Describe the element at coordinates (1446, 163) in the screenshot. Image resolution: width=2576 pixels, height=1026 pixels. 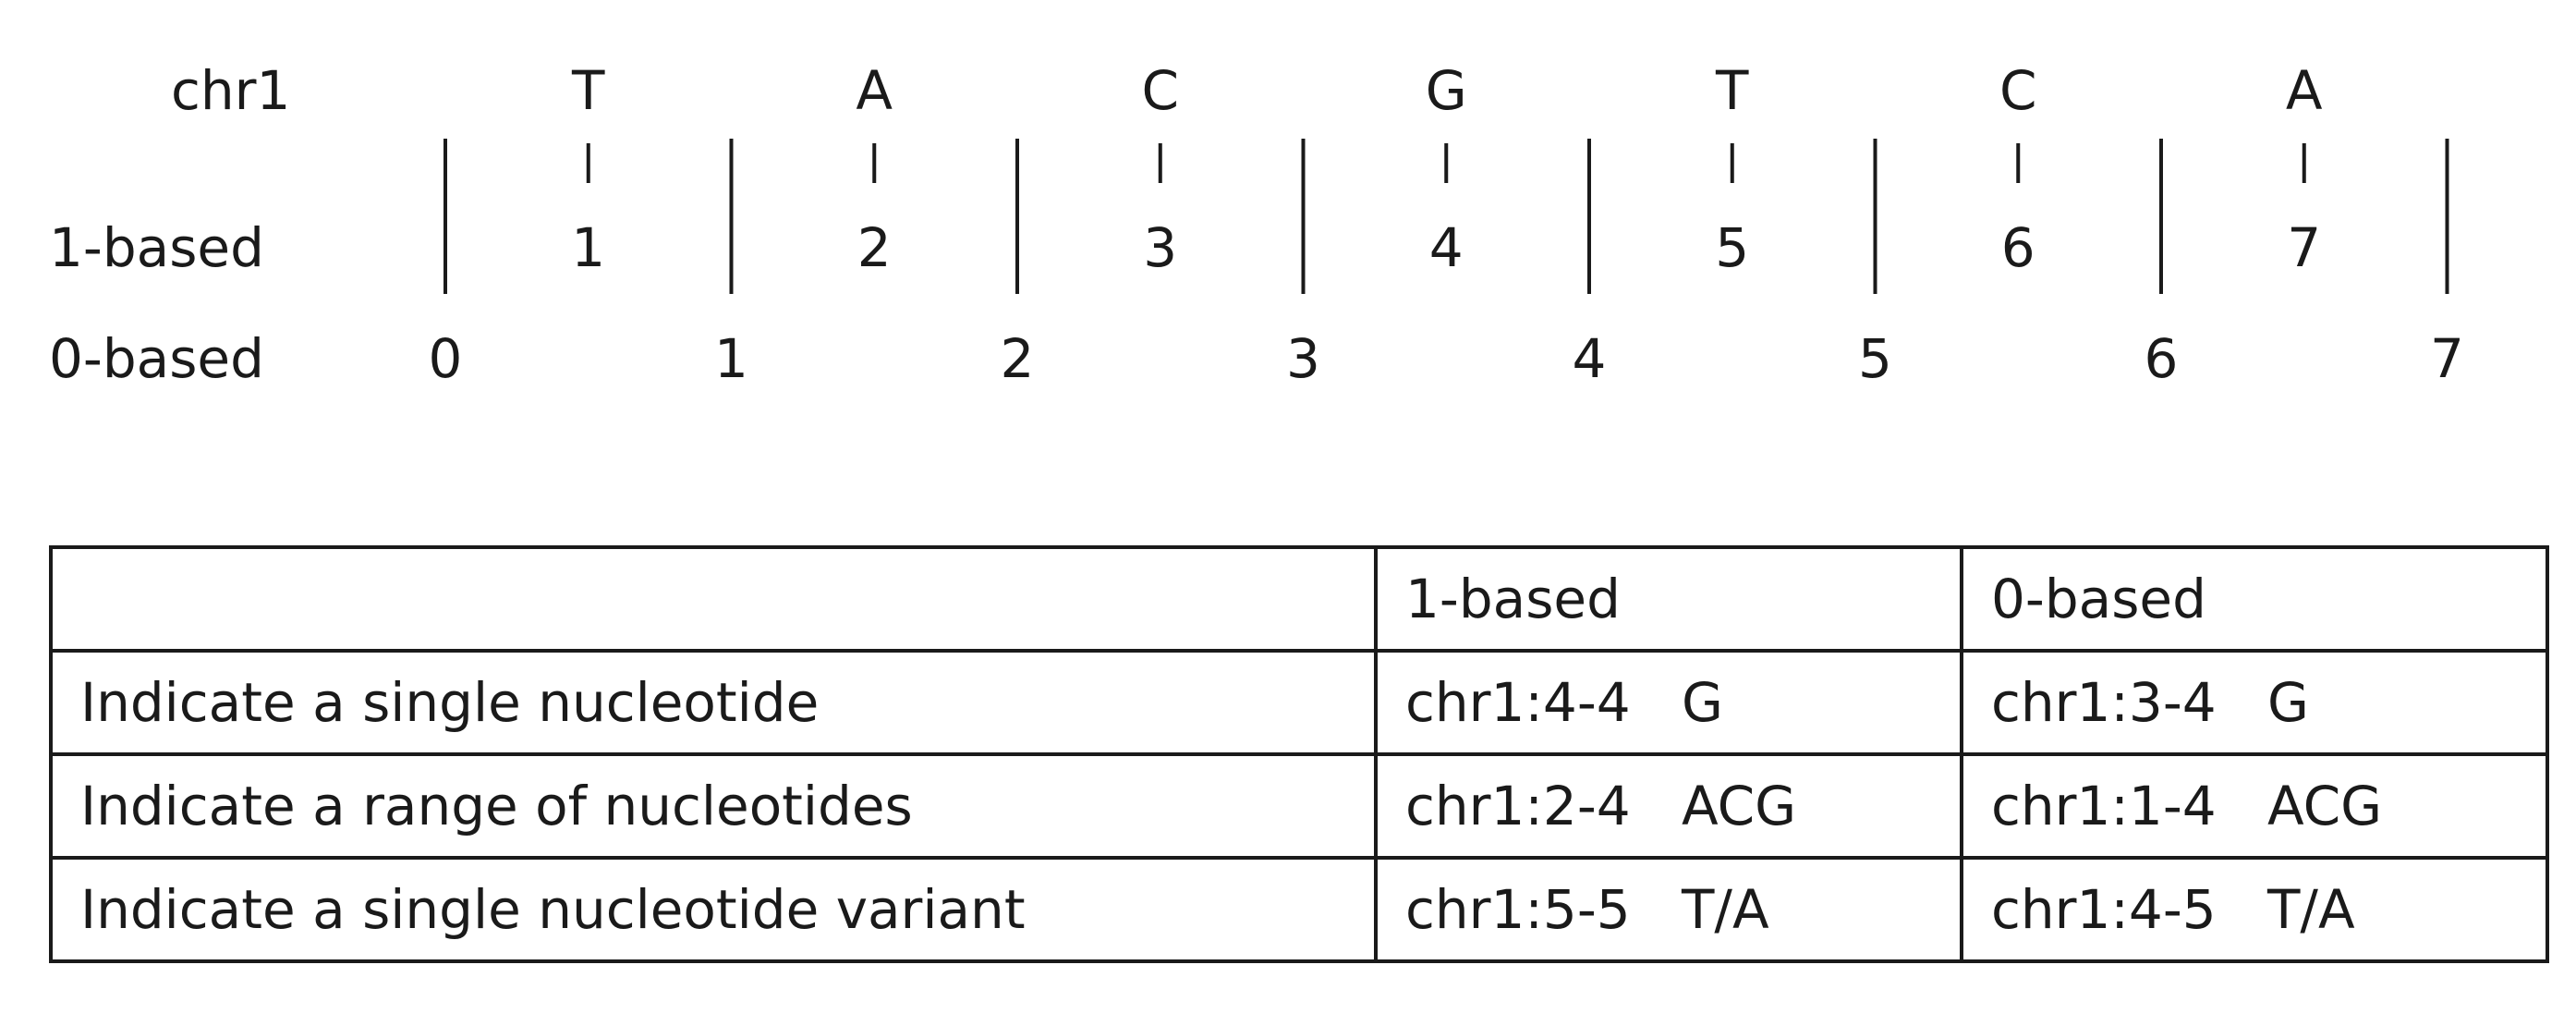
I see `ticks-group` at that location.